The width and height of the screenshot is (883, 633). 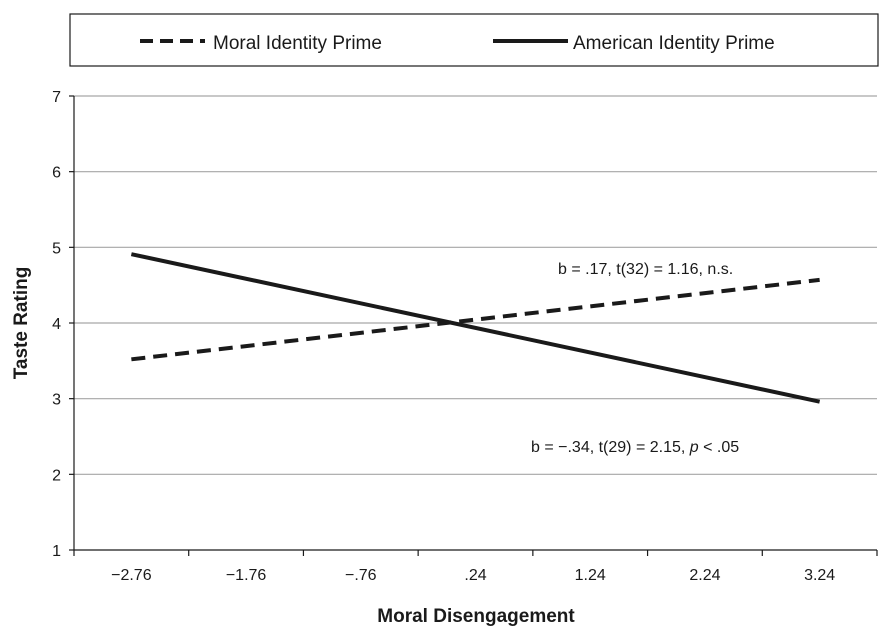 I want to click on x-tick-label-5: 2.24, so click(x=704, y=575).